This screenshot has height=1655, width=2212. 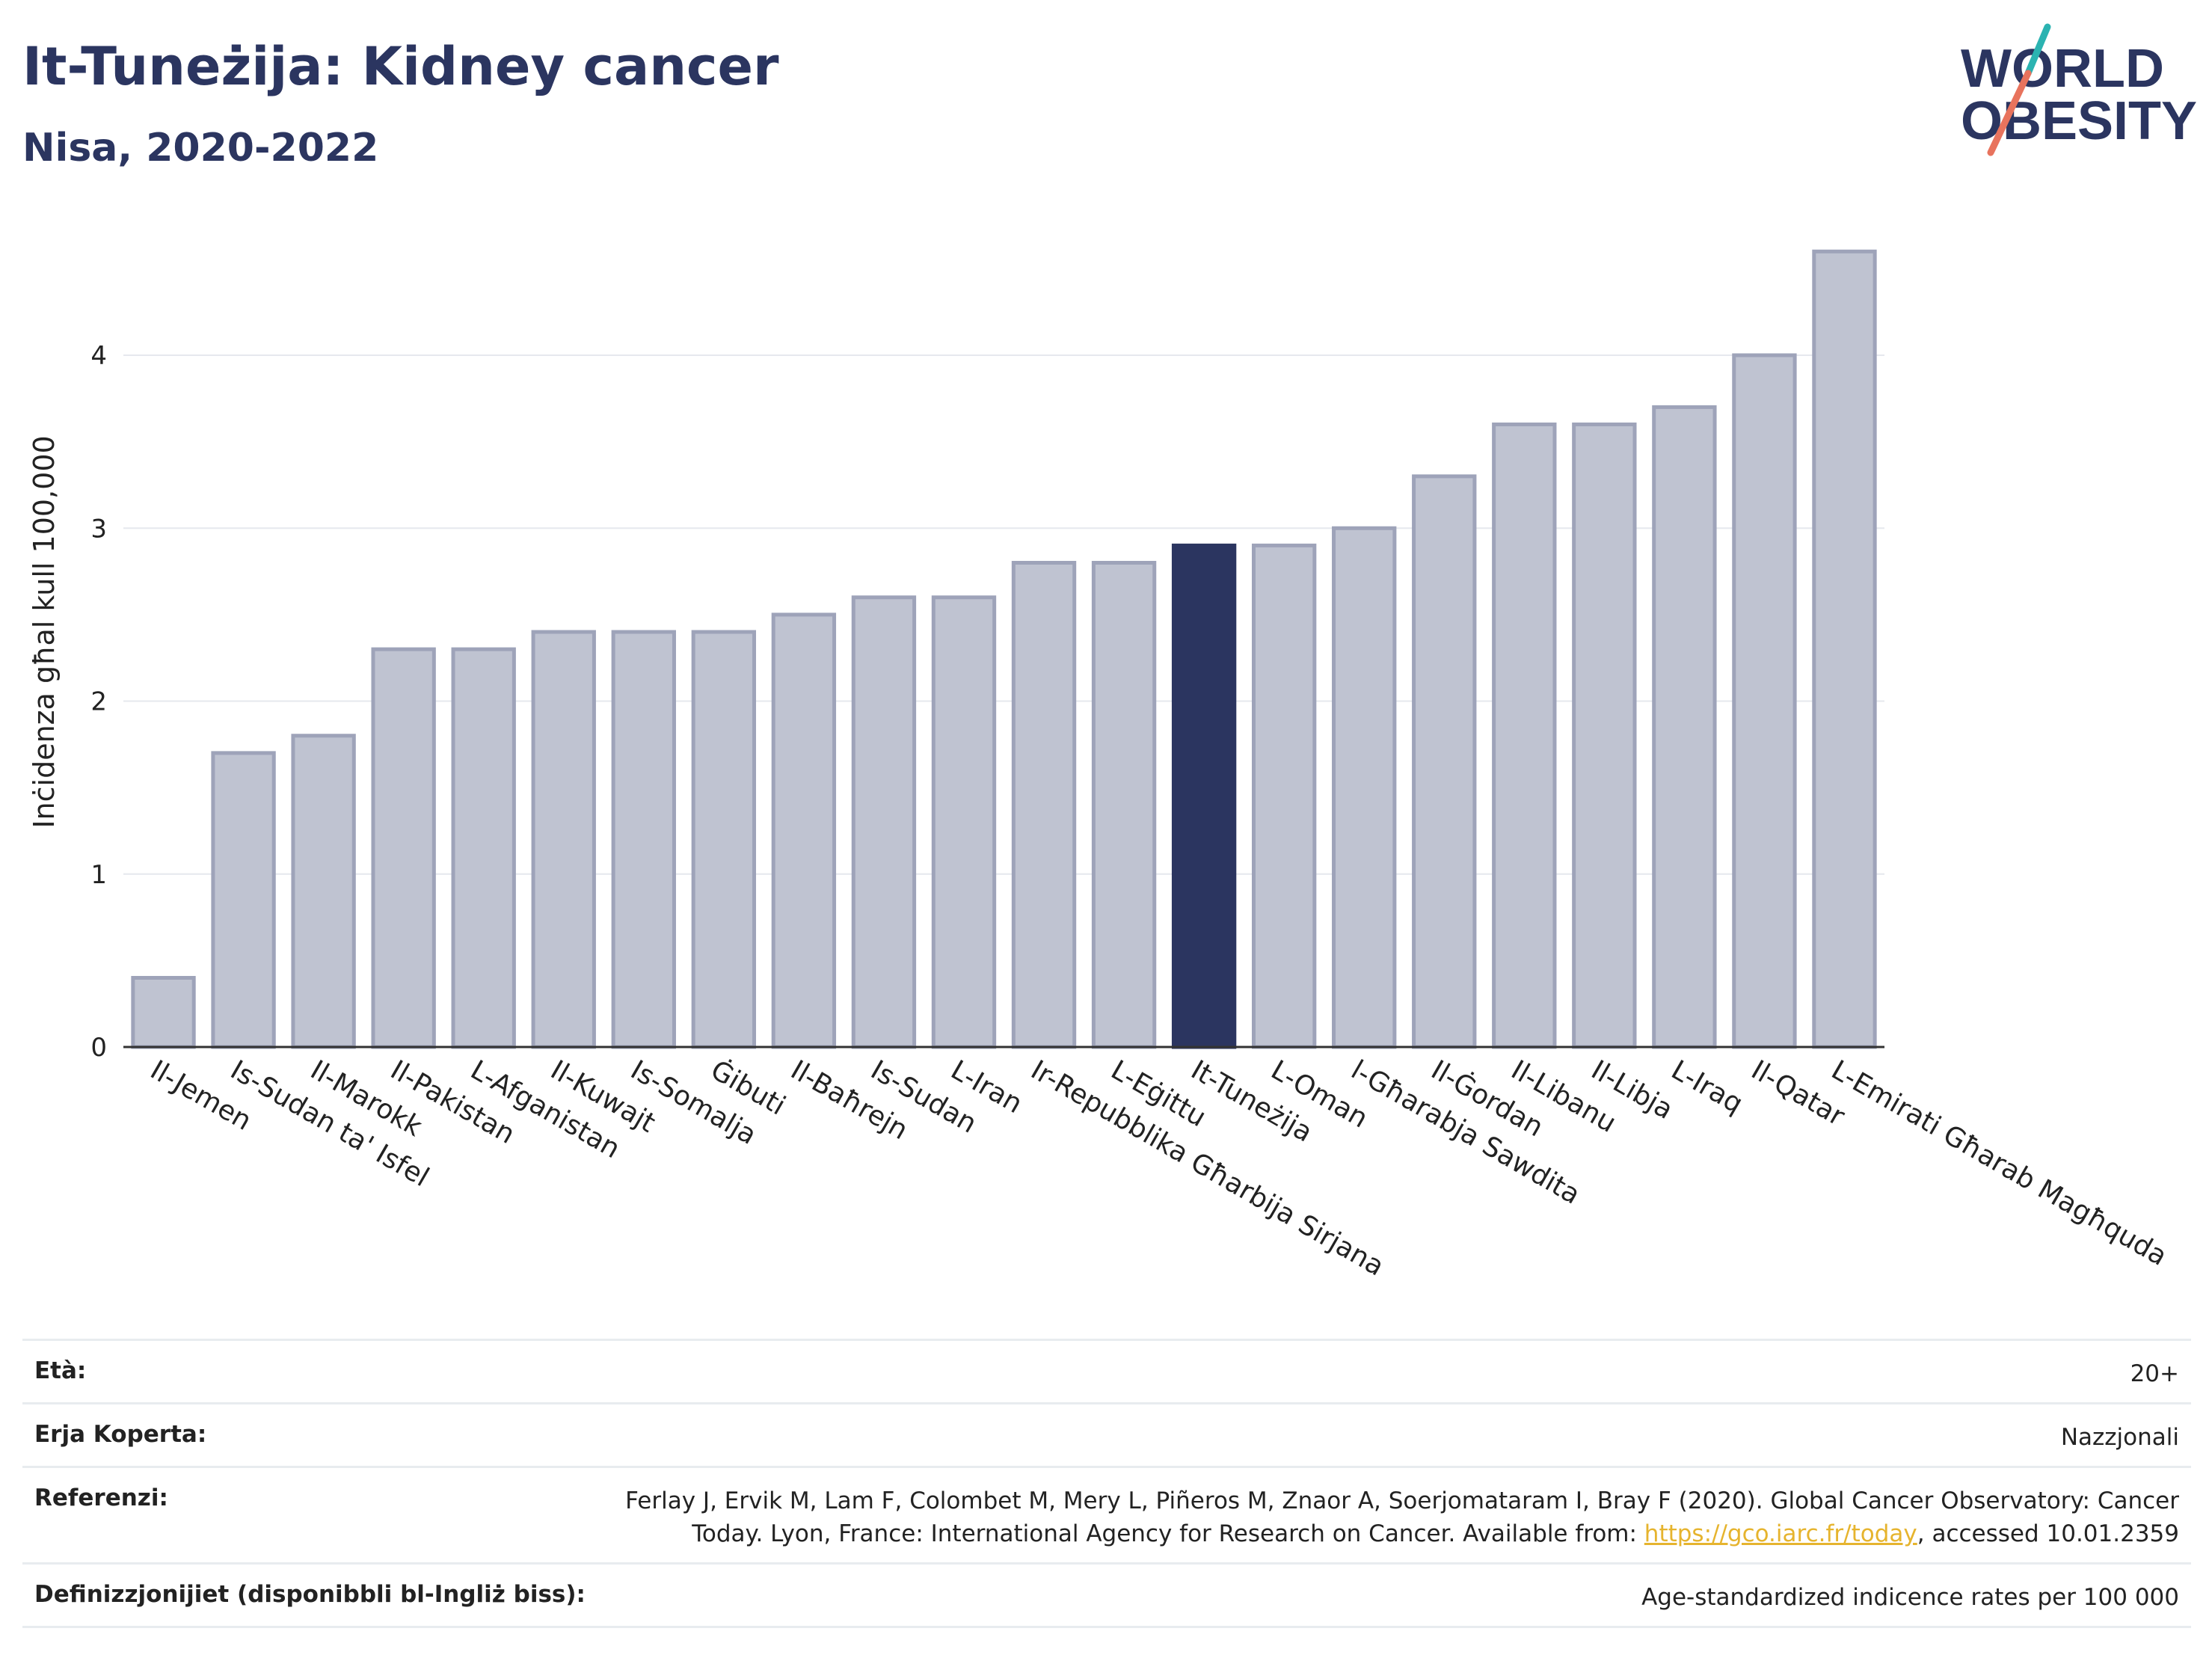 I want to click on info-row-area: Erja Koperta: Nazzjonali, so click(x=1106, y=1434).